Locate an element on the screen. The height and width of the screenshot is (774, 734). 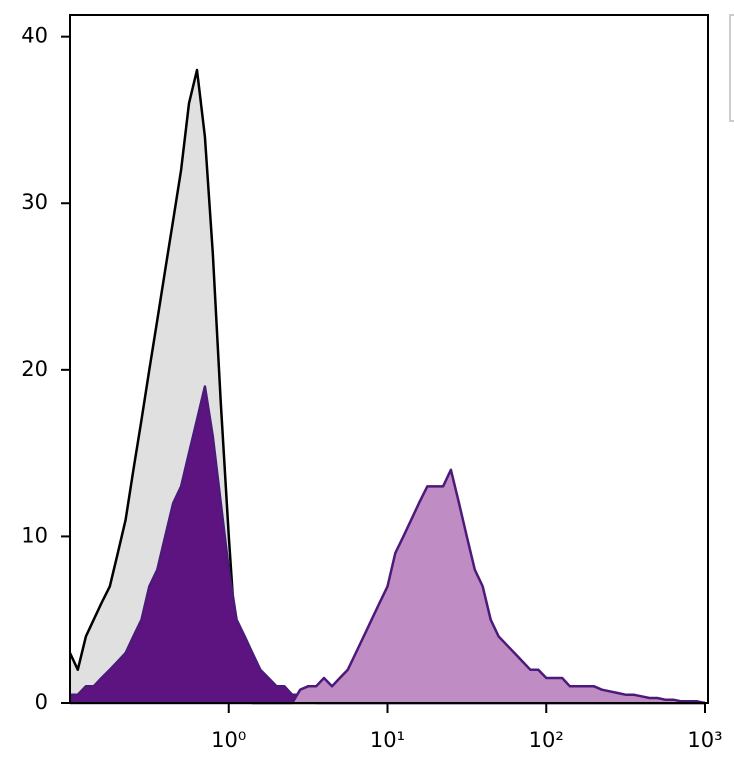
x-tick-label: 10⁰ is located at coordinates (228, 740).